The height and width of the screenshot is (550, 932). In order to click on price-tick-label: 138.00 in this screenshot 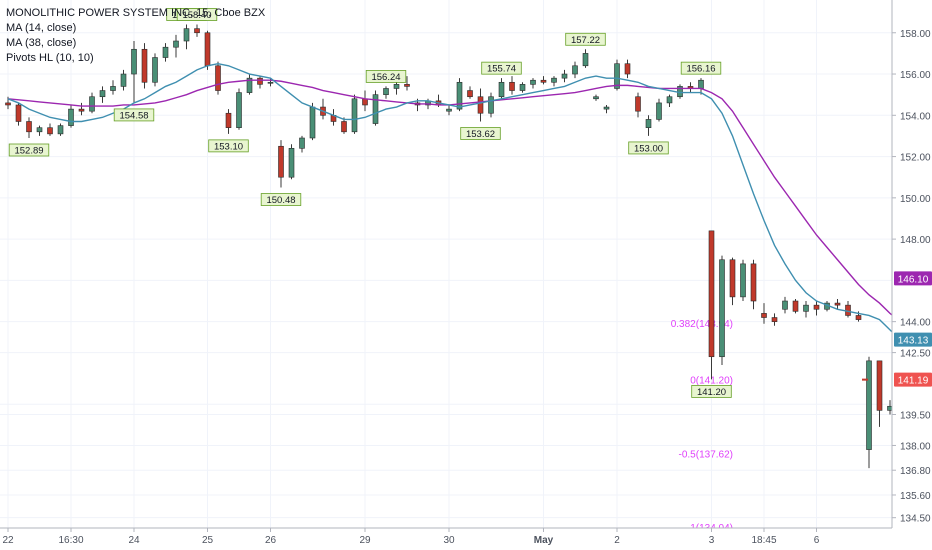, I will do `click(915, 446)`.